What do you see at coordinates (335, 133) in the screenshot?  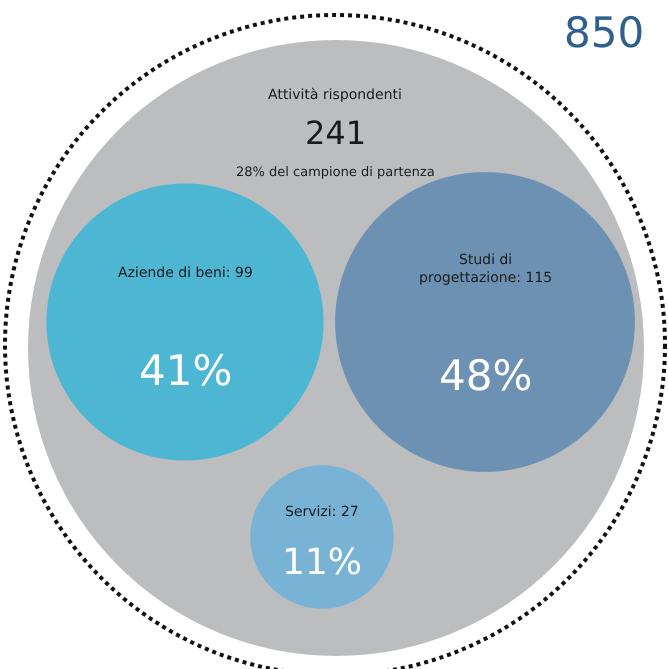 I see `text: 241` at bounding box center [335, 133].